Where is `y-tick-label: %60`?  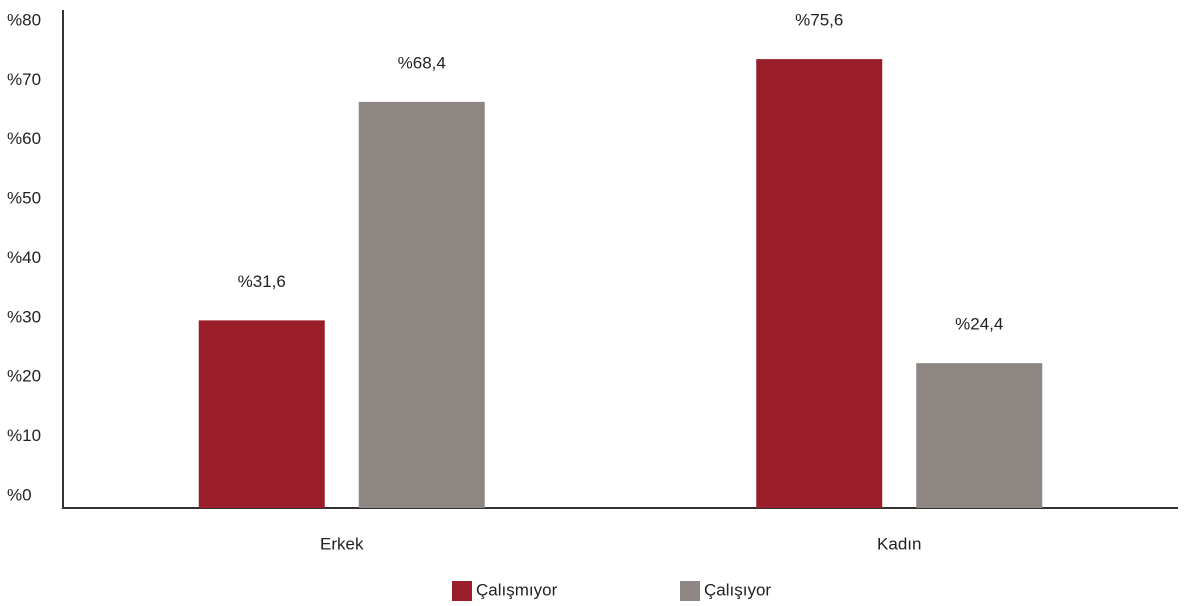 y-tick-label: %60 is located at coordinates (24, 138).